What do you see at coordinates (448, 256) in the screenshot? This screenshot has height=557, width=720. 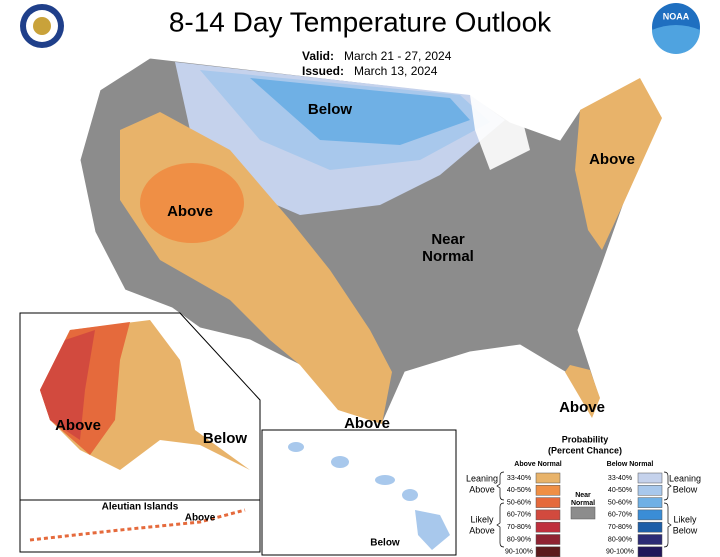 I see `map-label: Normal` at bounding box center [448, 256].